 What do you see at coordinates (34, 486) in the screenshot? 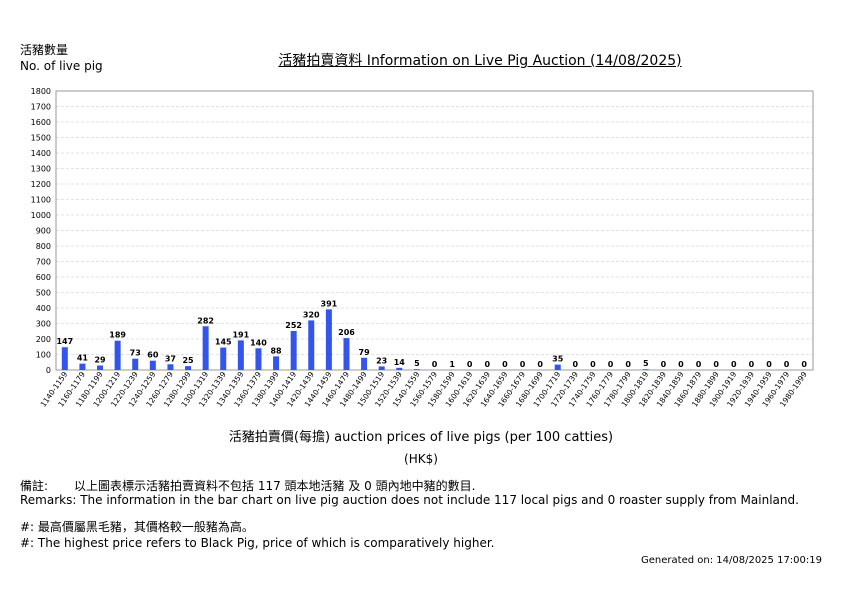
I see `remarks-zh-label: 備註:` at bounding box center [34, 486].